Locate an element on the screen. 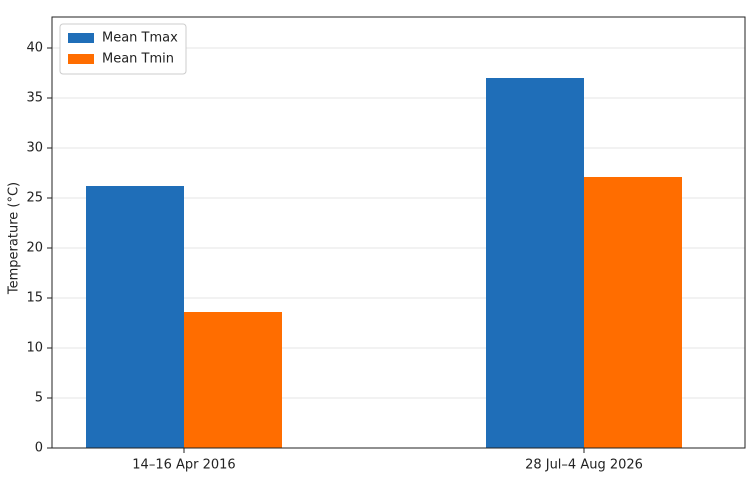 The image size is (754, 483). y-tick-label: 15 is located at coordinates (34, 298).